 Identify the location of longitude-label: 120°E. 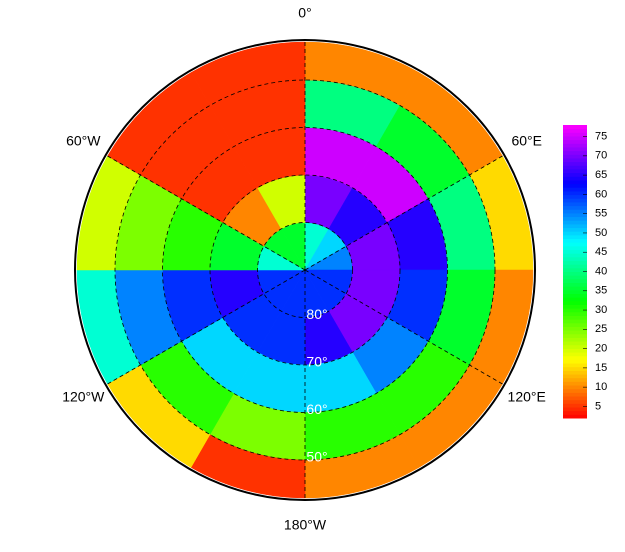
(527, 397).